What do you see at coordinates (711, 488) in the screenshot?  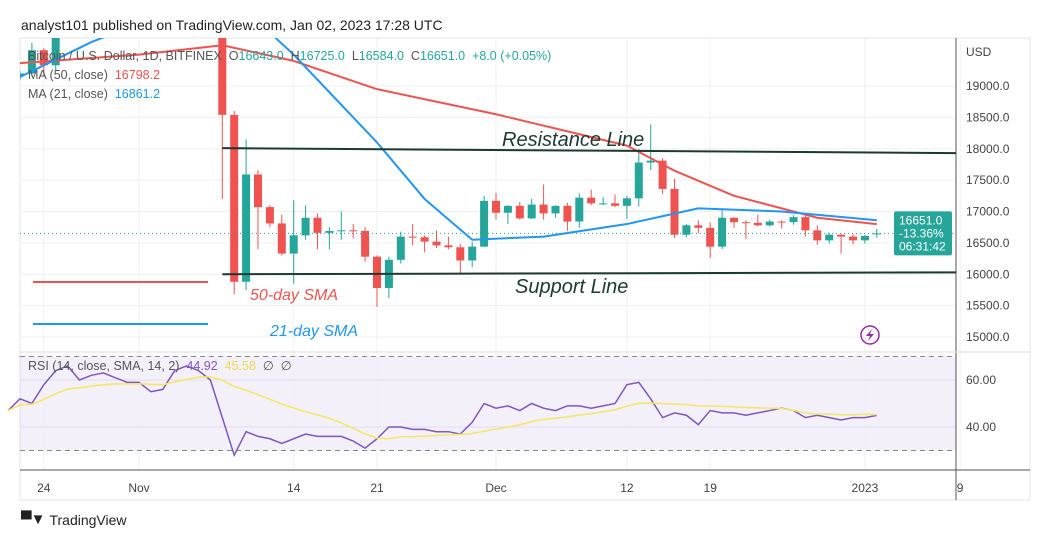 I see `time-tick-label: 19` at bounding box center [711, 488].